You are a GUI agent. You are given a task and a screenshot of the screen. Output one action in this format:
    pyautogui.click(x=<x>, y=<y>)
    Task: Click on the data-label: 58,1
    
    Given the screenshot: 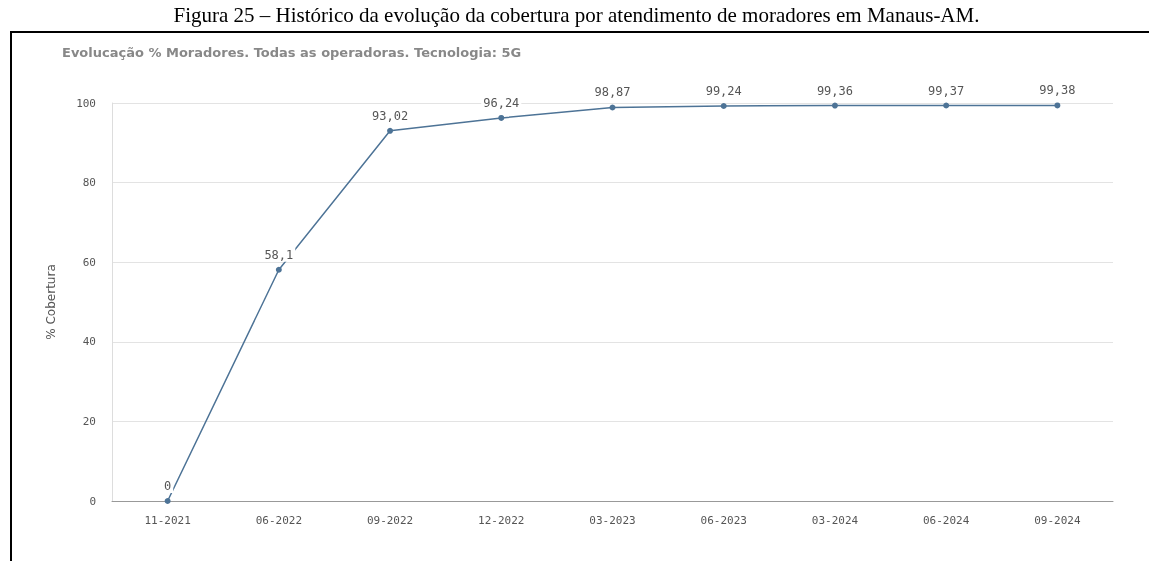 What is the action you would take?
    pyautogui.click(x=279, y=254)
    